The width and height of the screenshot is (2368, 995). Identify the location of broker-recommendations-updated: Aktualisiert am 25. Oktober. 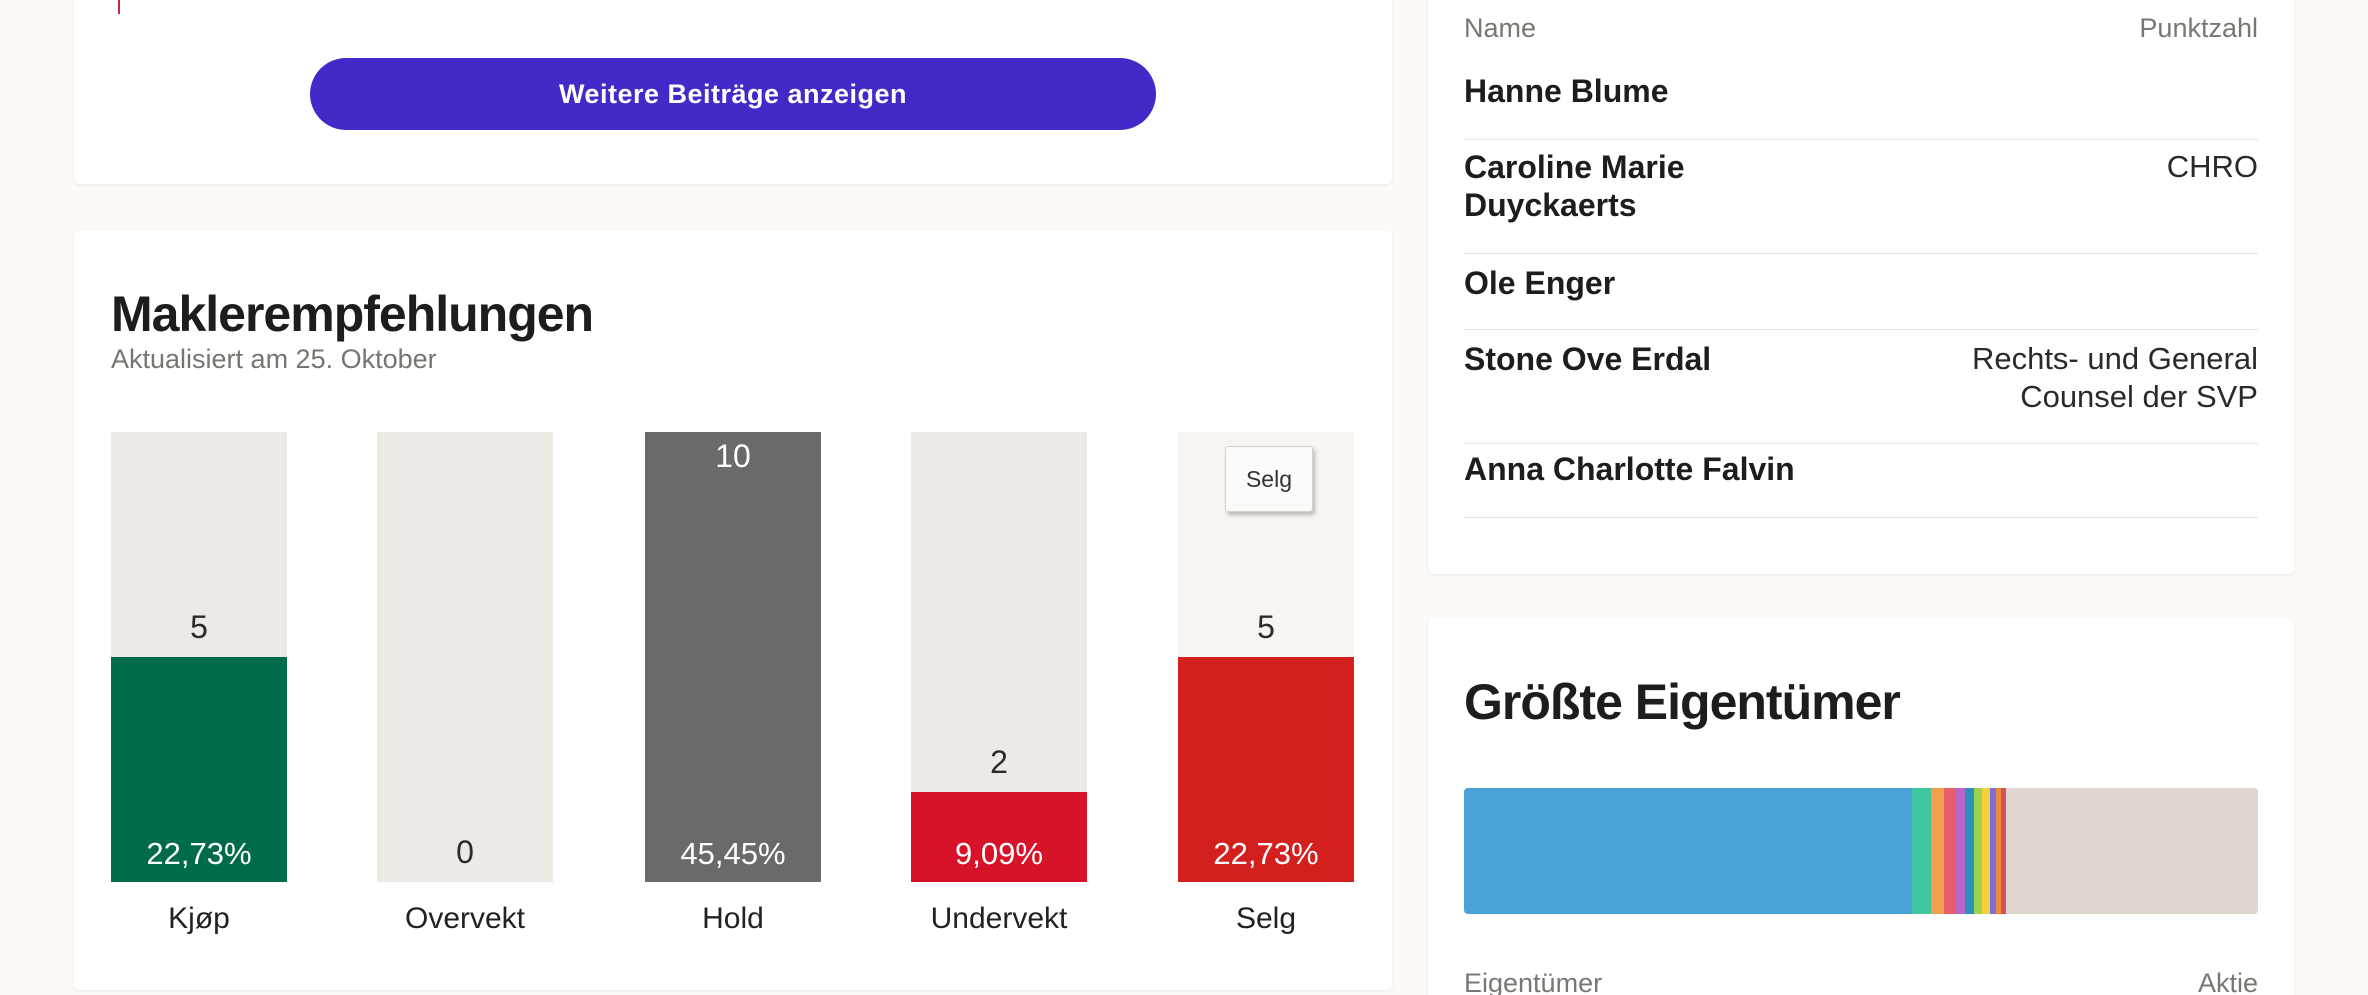
(274, 359).